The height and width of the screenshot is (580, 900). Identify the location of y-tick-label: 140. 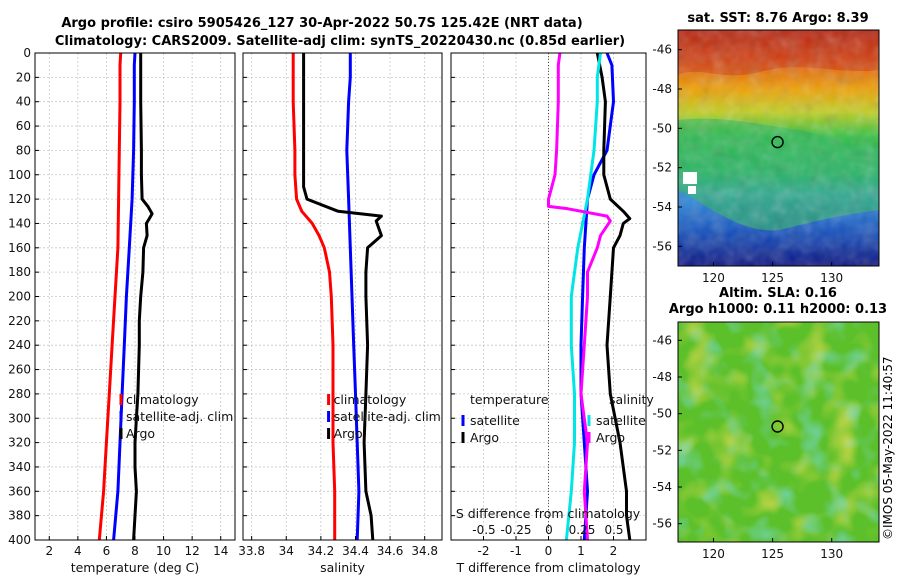
(19, 223).